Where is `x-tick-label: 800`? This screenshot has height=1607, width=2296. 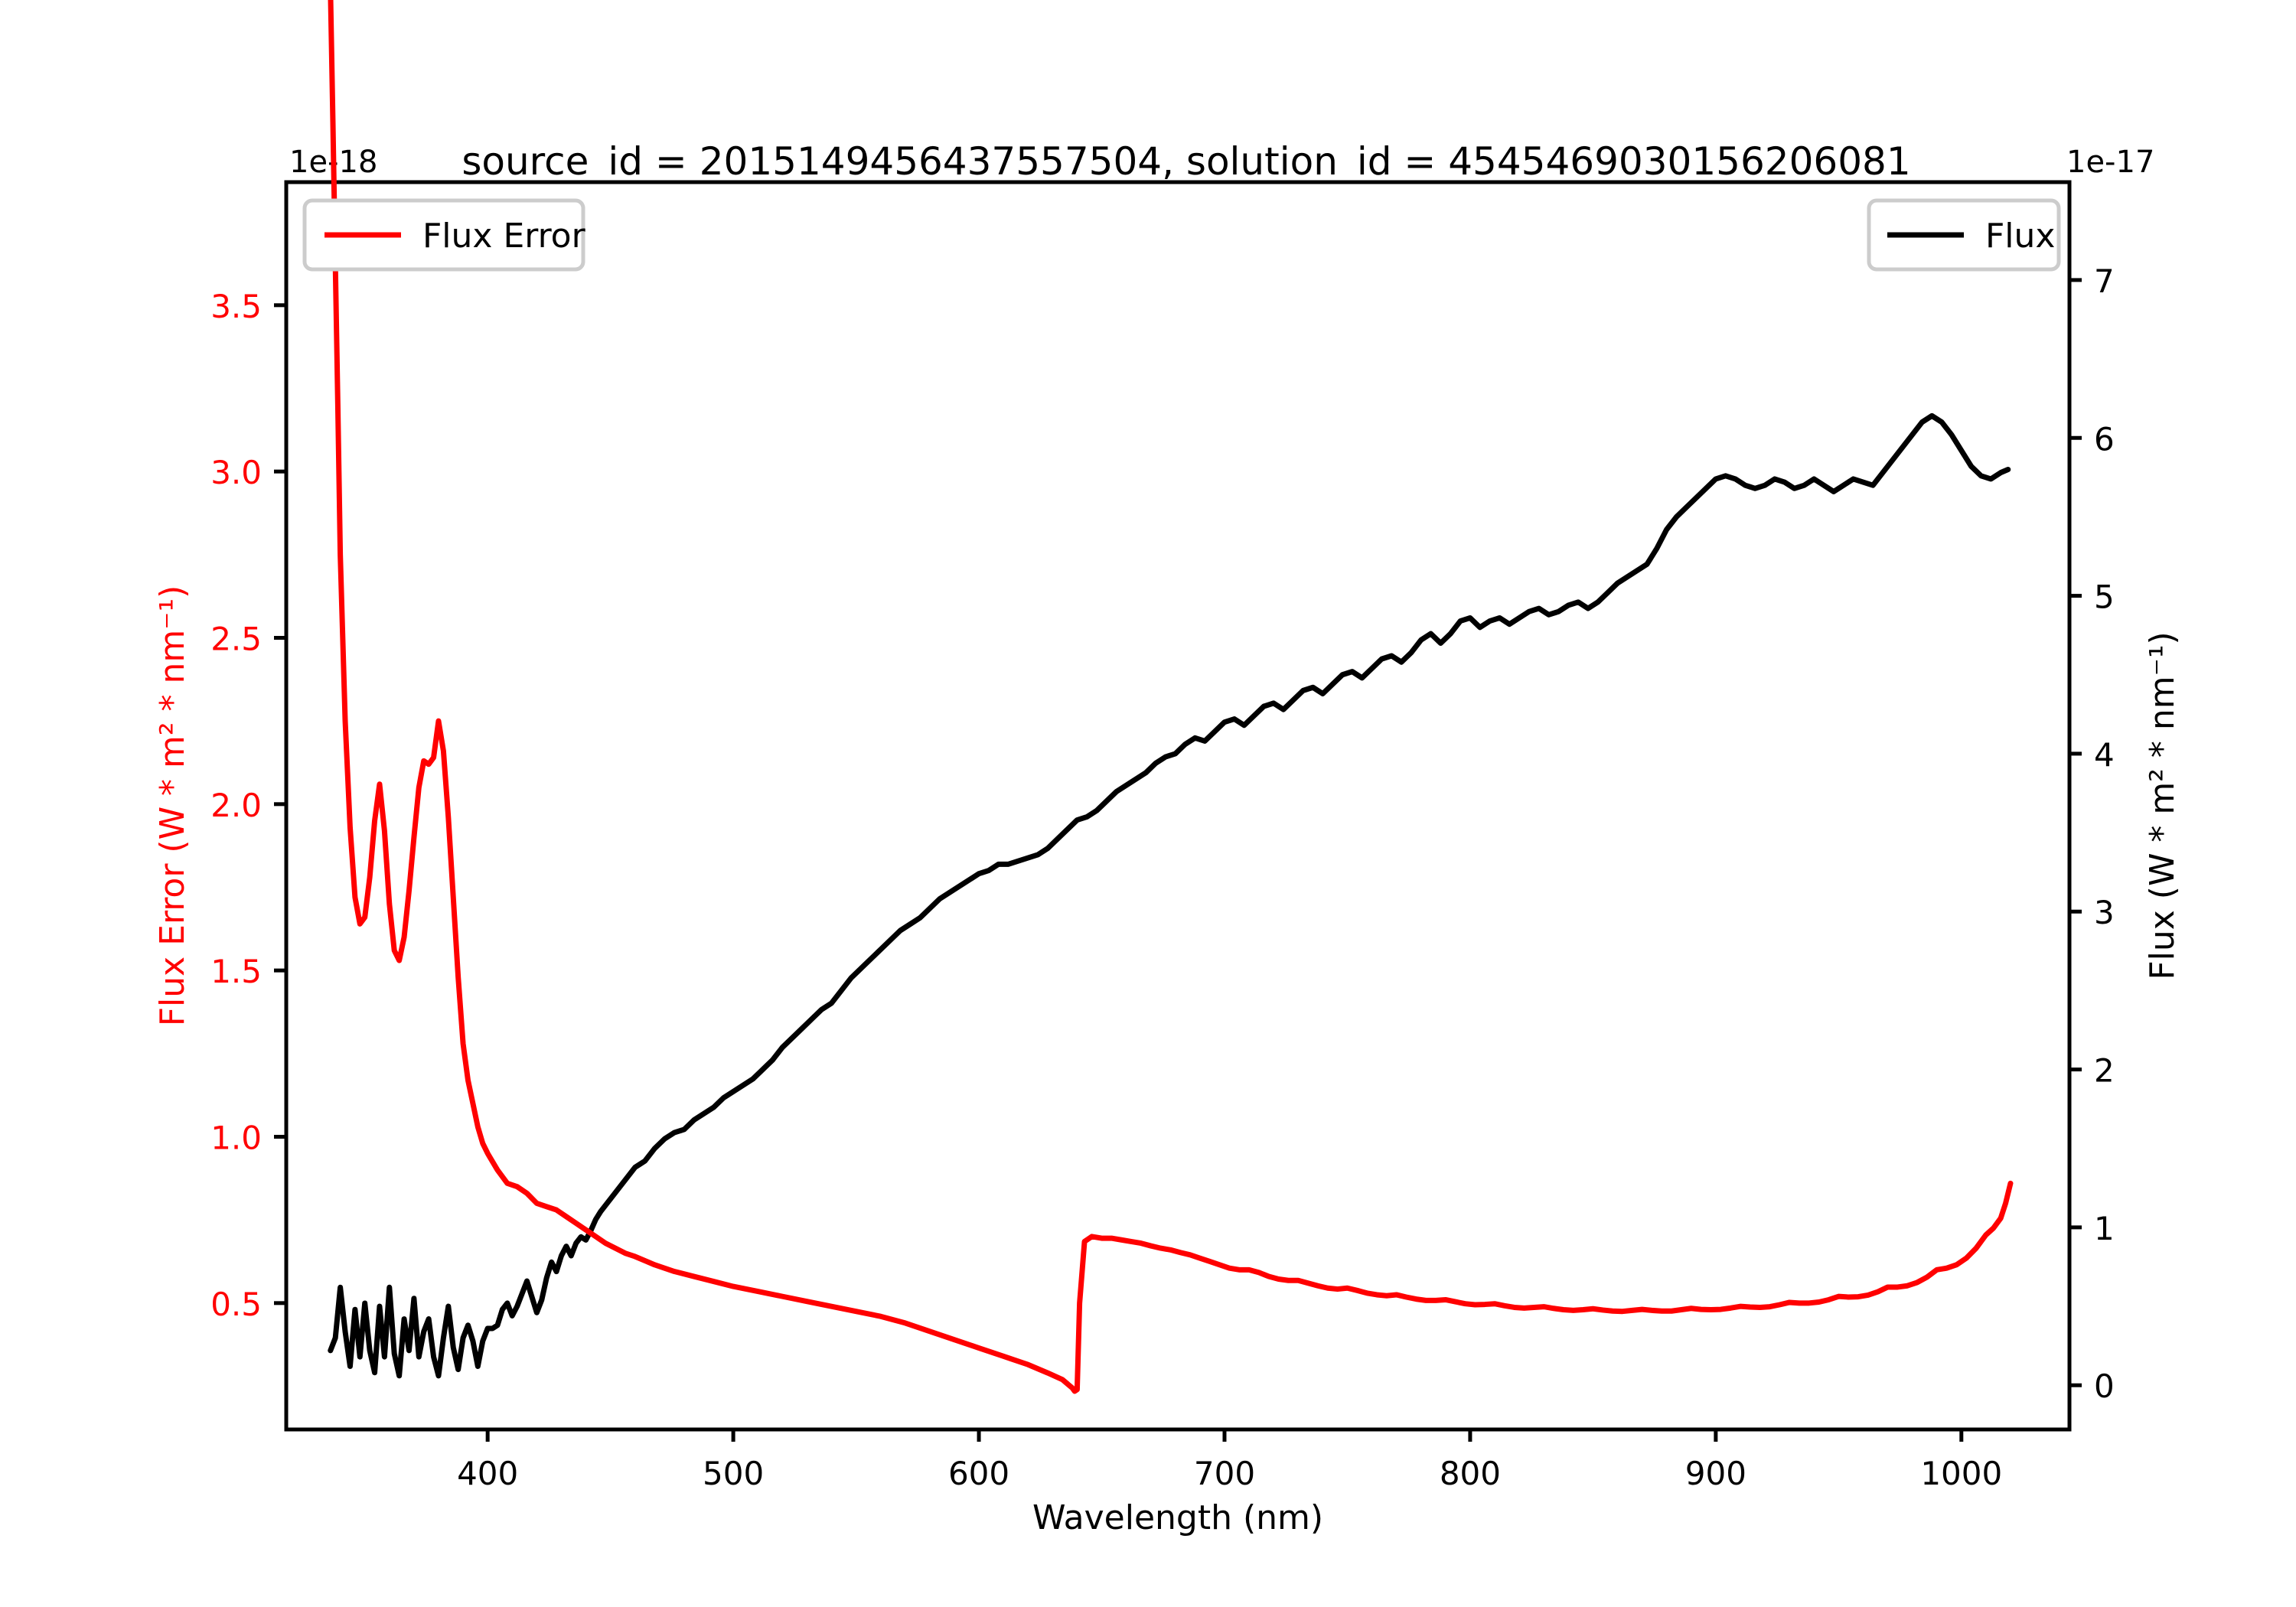
x-tick-label: 800 is located at coordinates (1470, 1473).